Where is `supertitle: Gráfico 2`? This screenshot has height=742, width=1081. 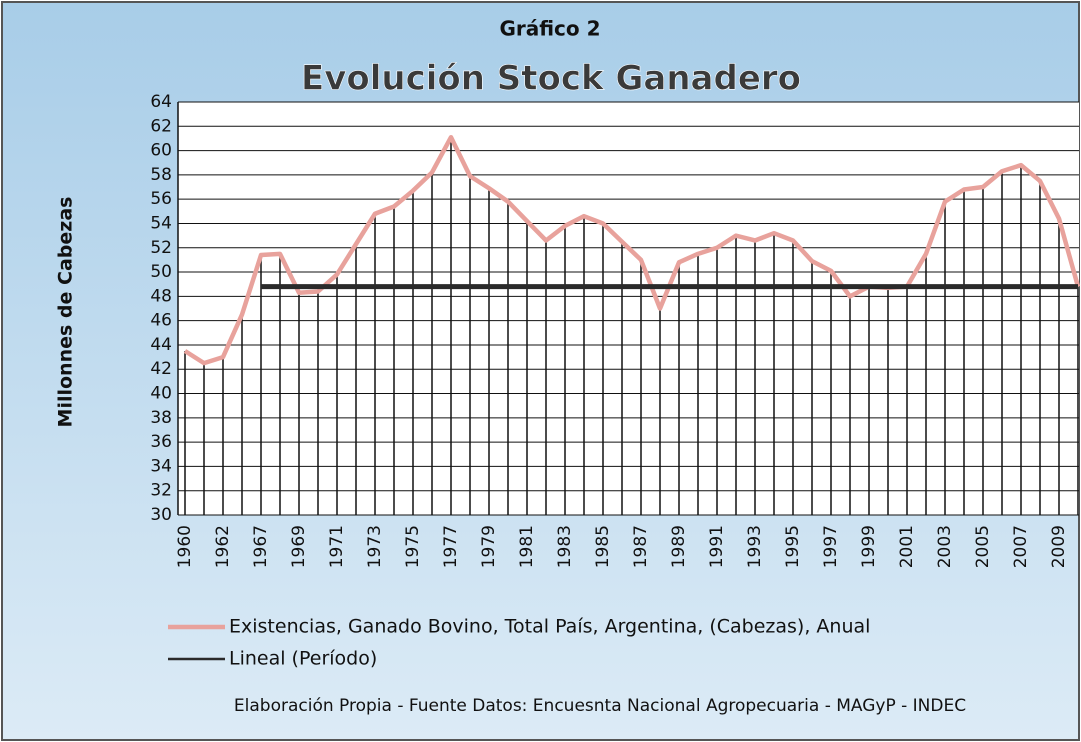 supertitle: Gráfico 2 is located at coordinates (549, 29).